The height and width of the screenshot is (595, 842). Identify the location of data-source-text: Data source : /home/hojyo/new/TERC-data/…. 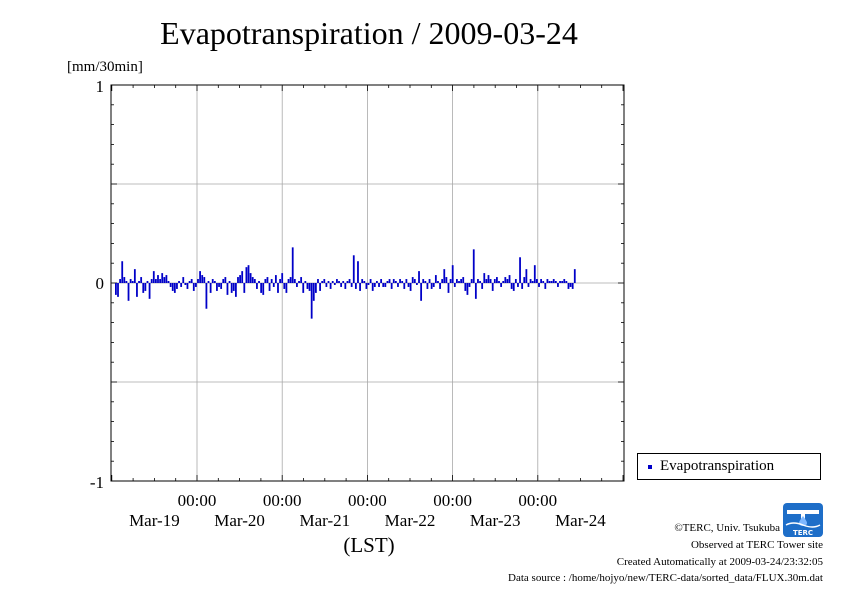
(665, 578).